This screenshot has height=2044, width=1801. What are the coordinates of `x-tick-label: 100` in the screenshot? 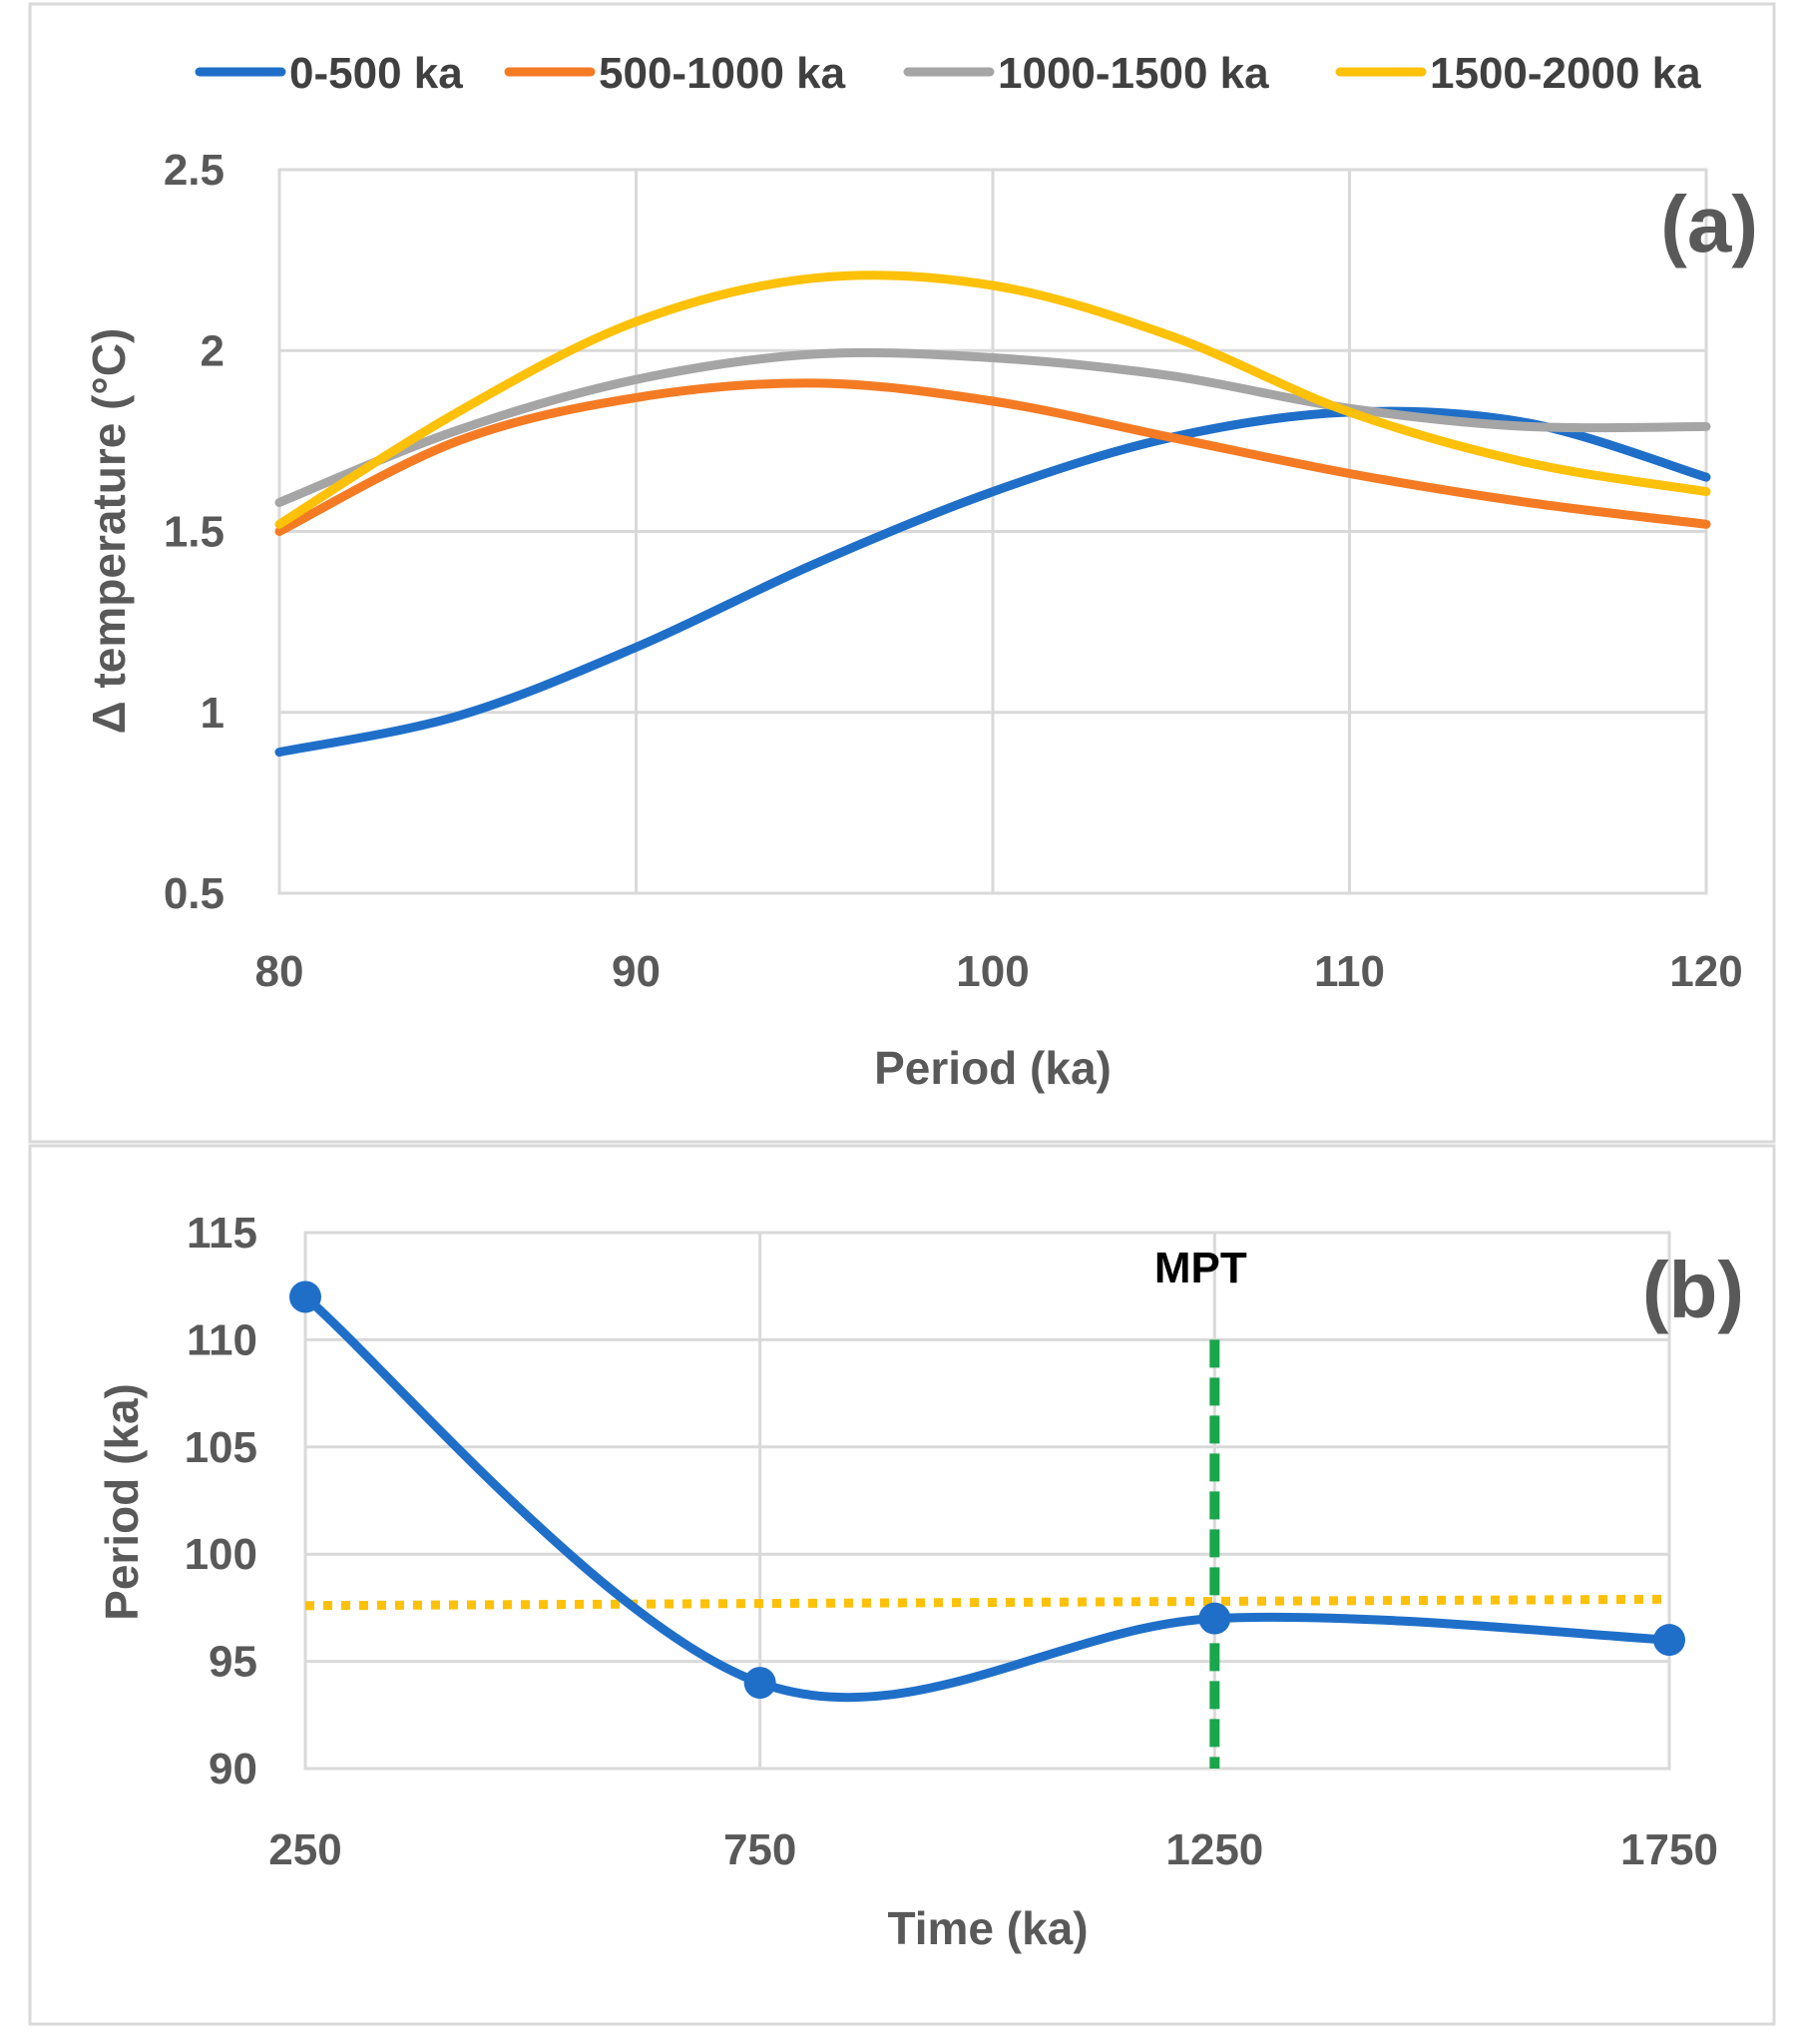 It's located at (992, 971).